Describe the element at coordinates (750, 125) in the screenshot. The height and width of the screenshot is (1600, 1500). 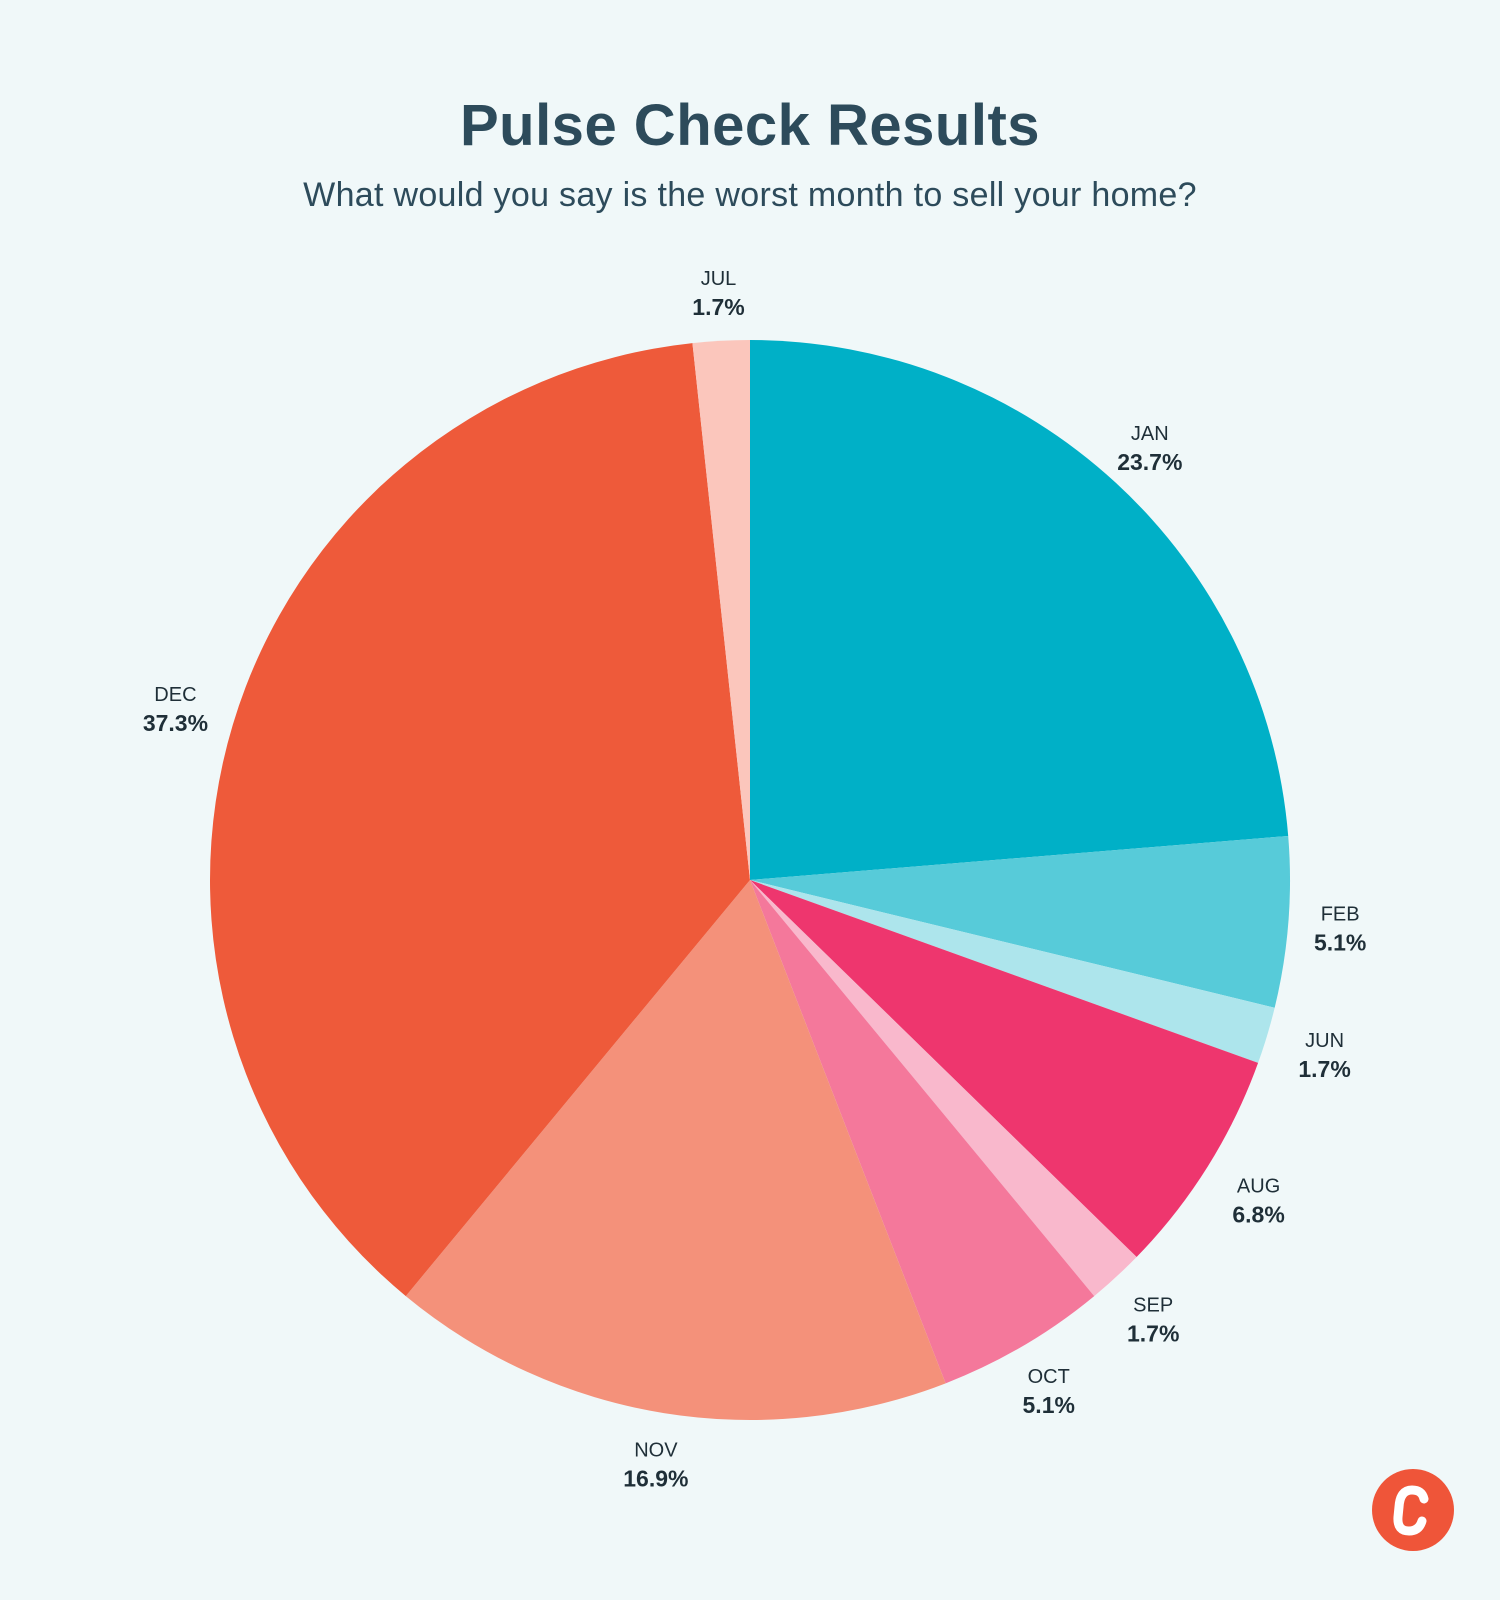
I see `chart-title: Pulse Check Results` at that location.